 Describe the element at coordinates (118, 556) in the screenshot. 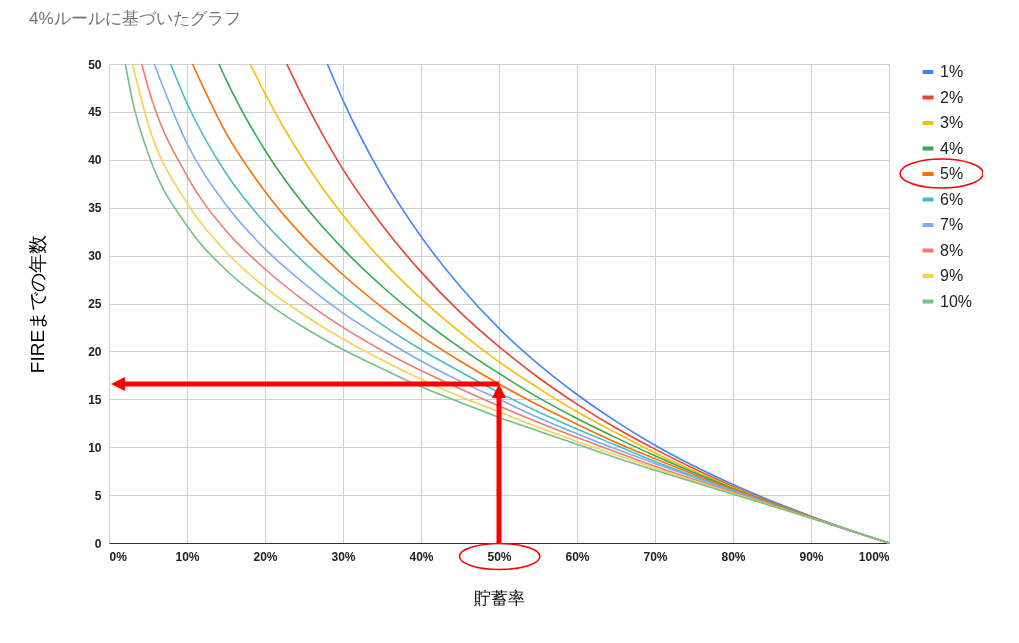

I see `x-tick-label: 0%` at that location.